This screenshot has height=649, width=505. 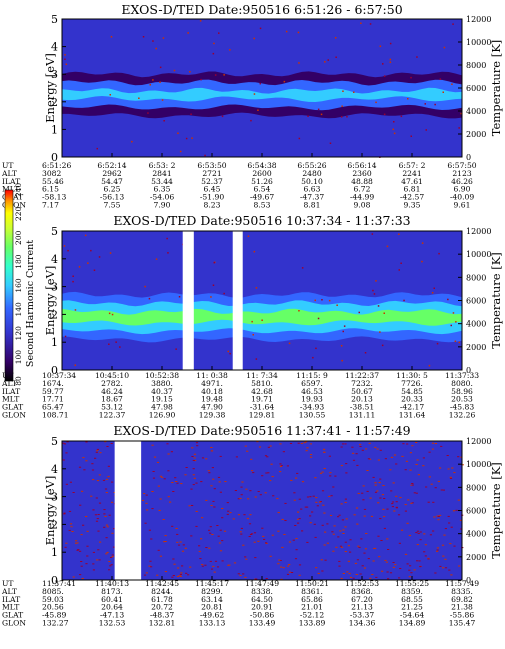 I want to click on table-cell: 132.27, so click(x=55, y=623).